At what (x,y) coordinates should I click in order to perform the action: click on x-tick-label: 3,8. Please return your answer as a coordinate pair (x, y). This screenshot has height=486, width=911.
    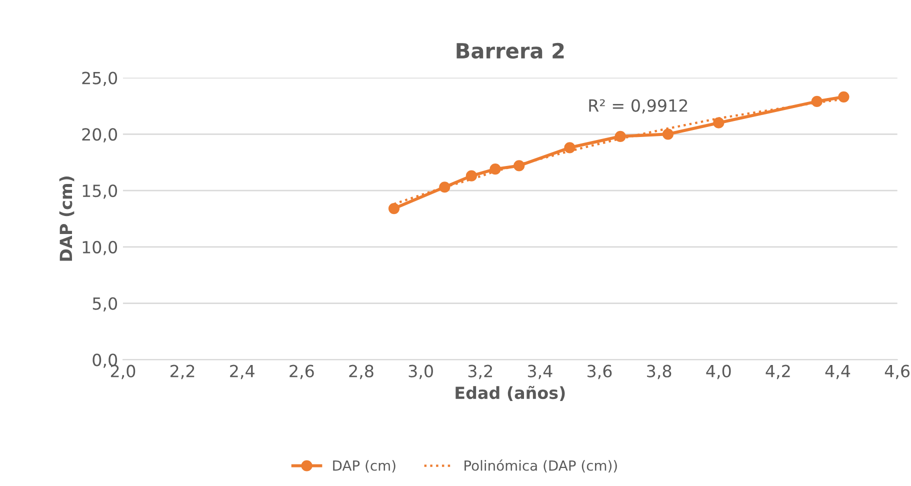
    Looking at the image, I should click on (659, 372).